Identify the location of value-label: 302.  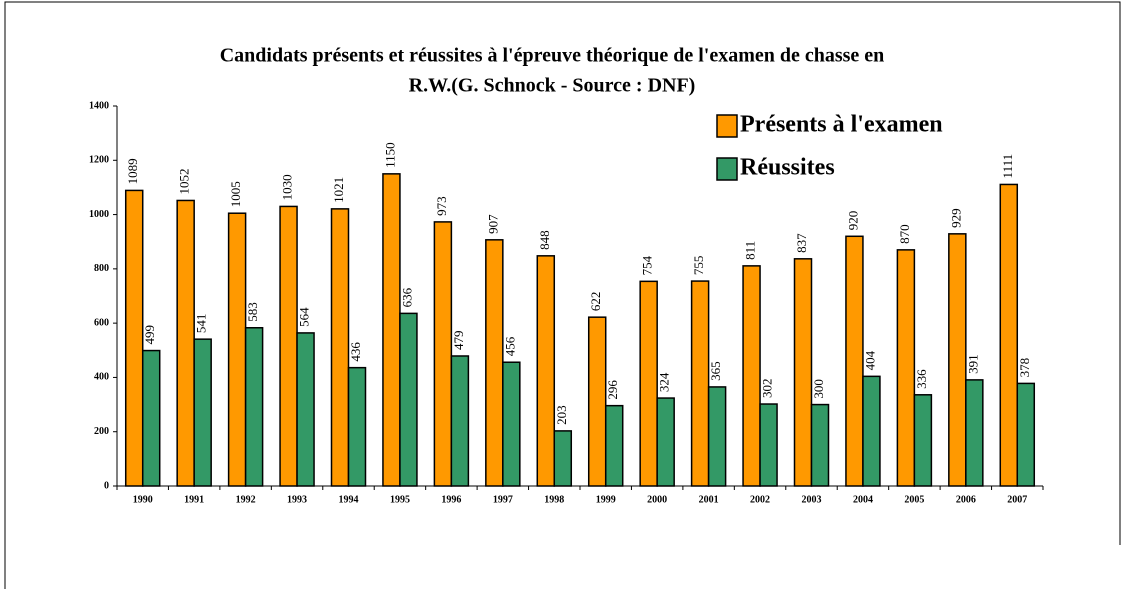
(767, 389).